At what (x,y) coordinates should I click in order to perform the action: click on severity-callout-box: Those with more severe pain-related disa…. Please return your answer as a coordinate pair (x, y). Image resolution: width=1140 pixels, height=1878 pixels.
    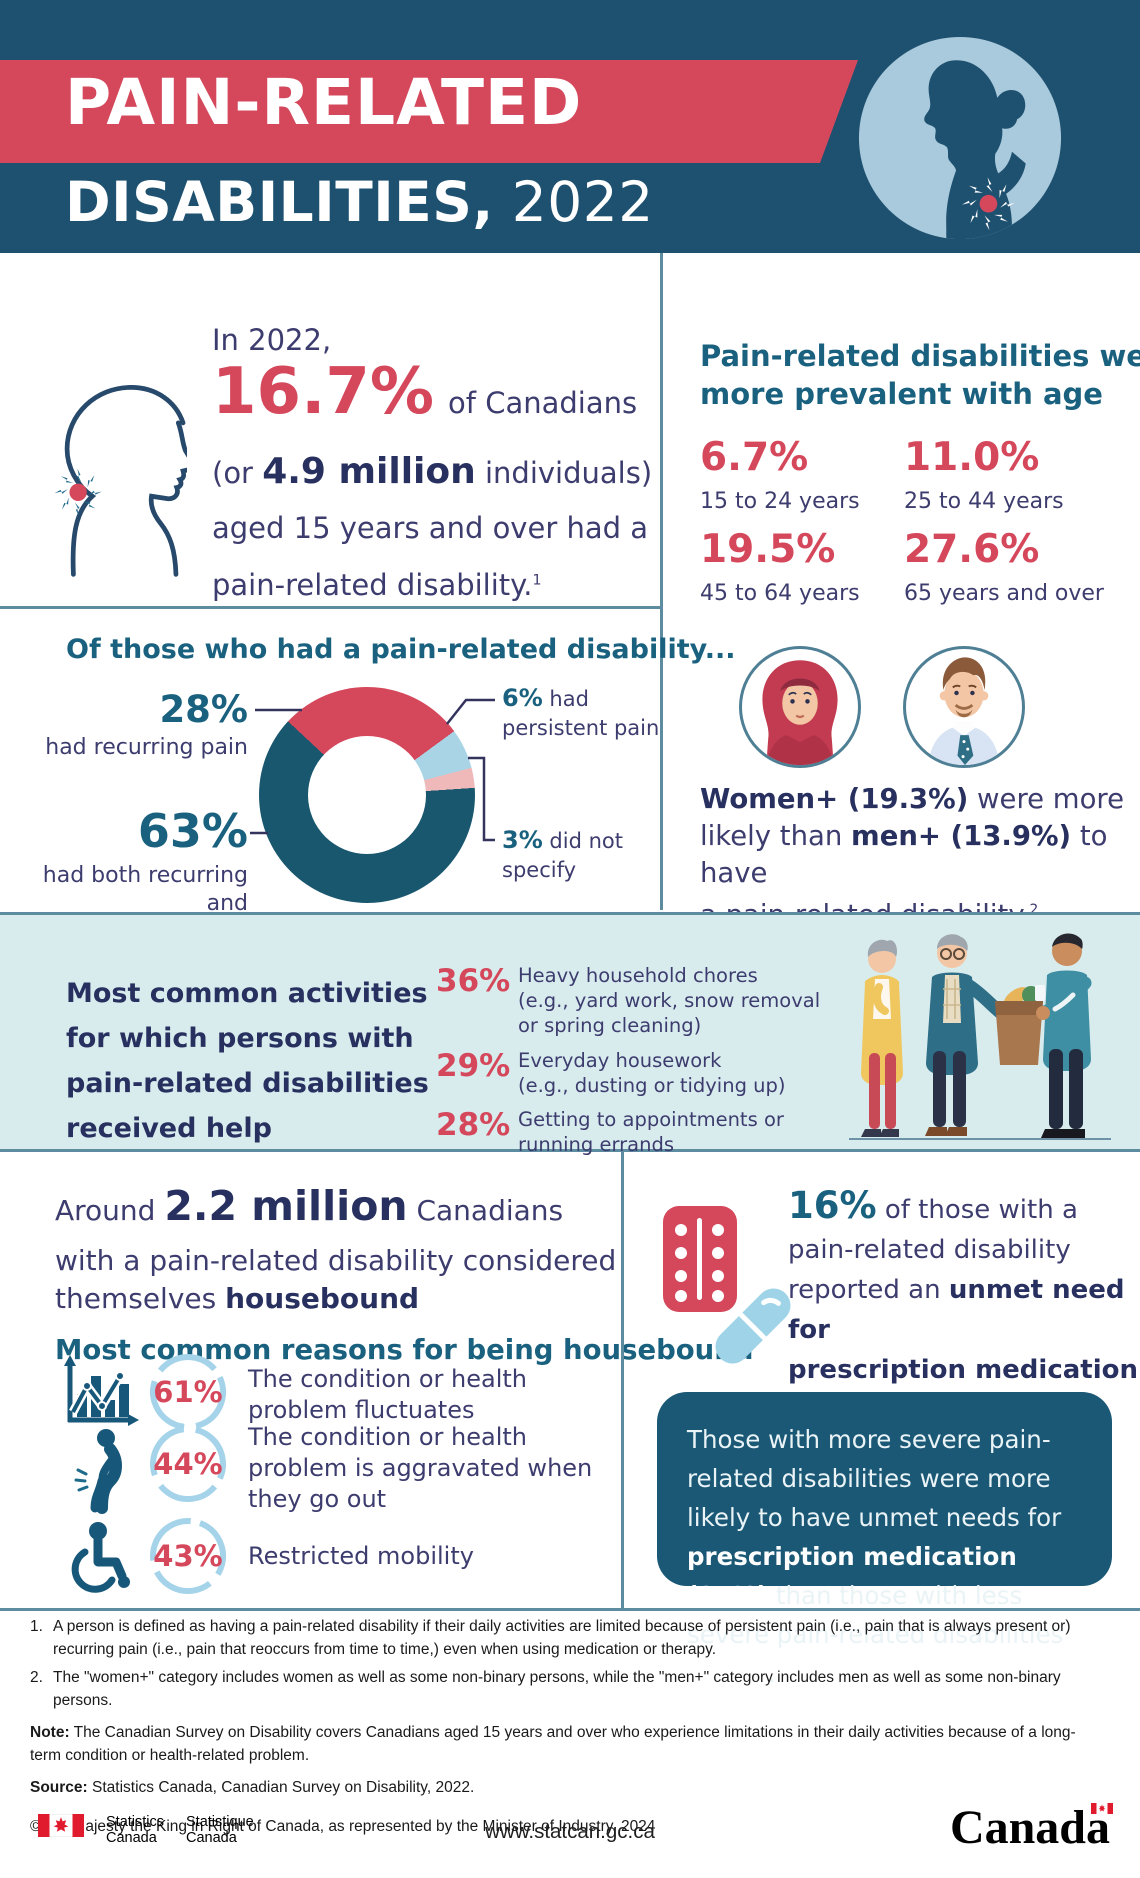
    Looking at the image, I should click on (884, 1540).